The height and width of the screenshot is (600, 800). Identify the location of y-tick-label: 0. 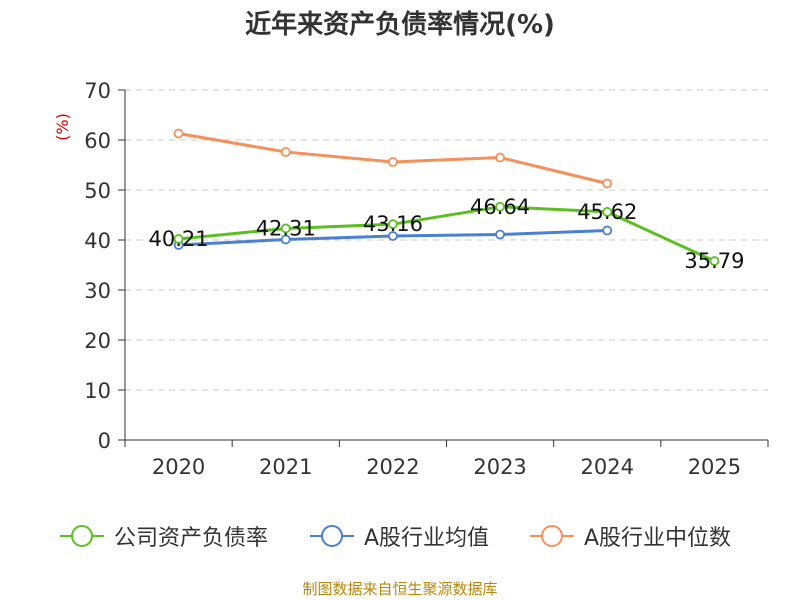
(104, 441).